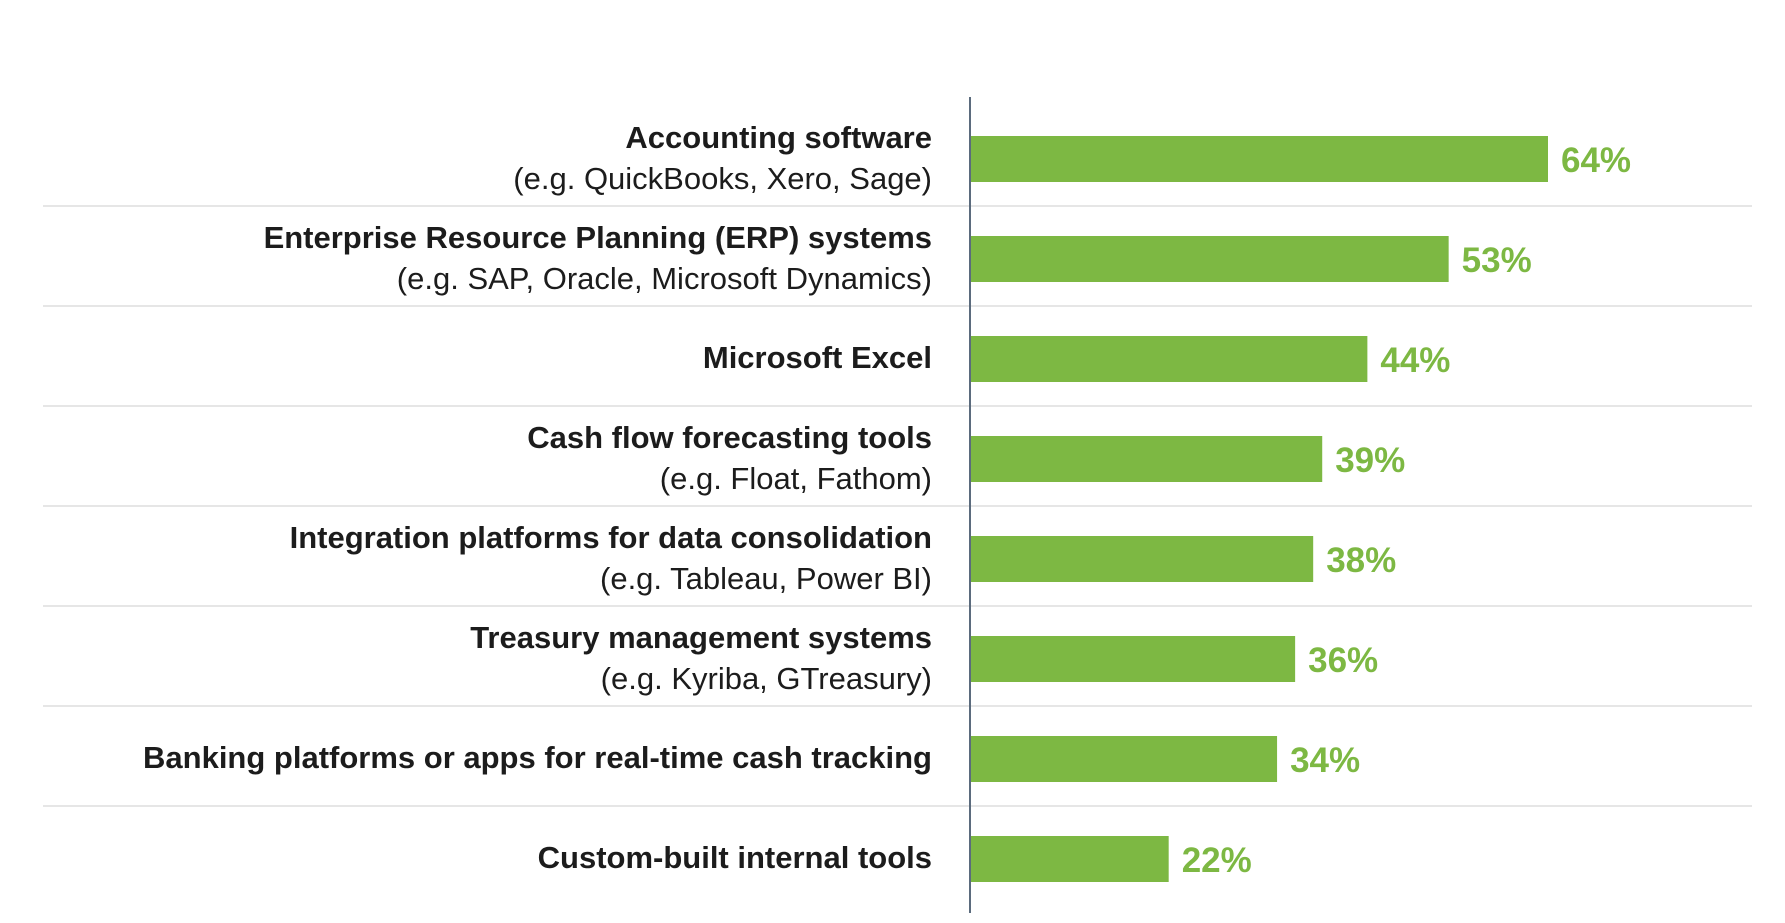 The width and height of the screenshot is (1785, 923). What do you see at coordinates (722, 178) in the screenshot?
I see `category-sublabel-1: (e.g. QuickBooks, Xero, Sage)` at bounding box center [722, 178].